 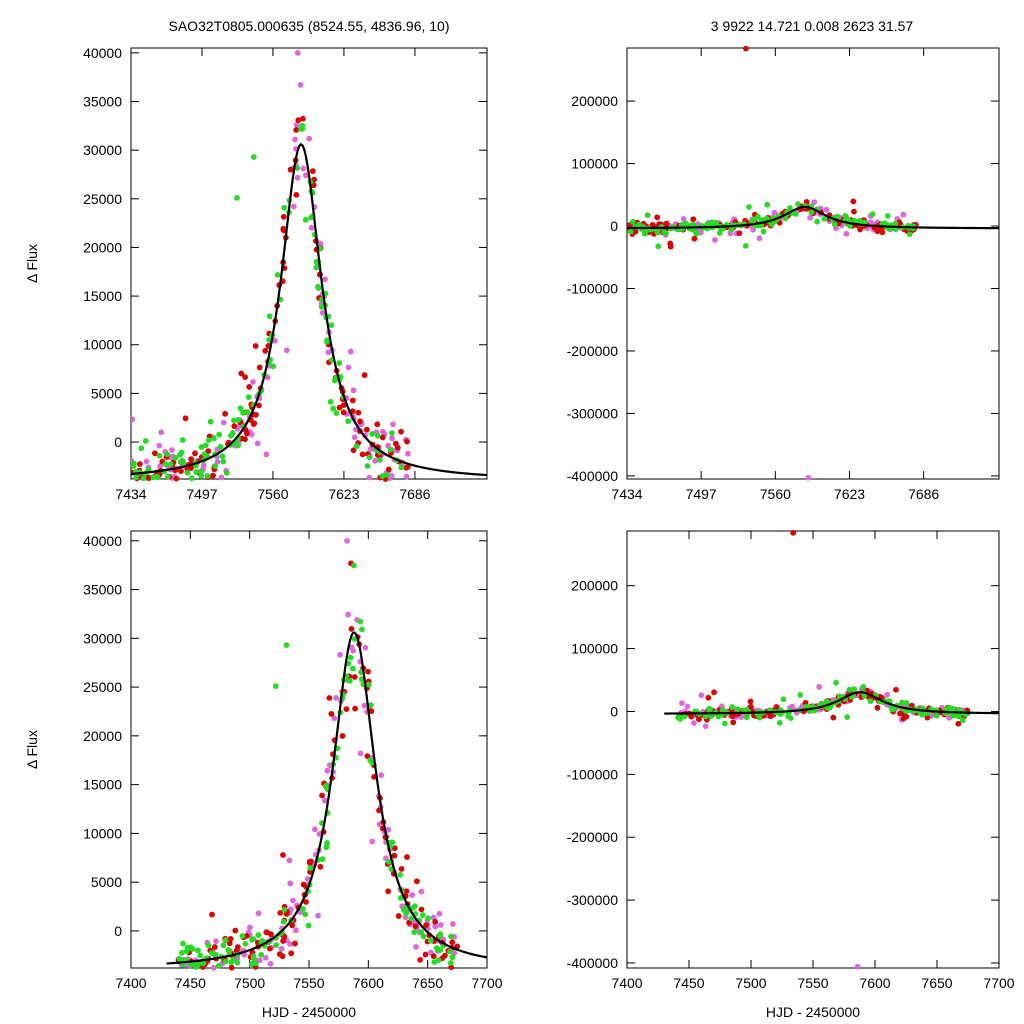 What do you see at coordinates (32, 749) in the screenshot?
I see `y-axis-label: Δ Flux` at bounding box center [32, 749].